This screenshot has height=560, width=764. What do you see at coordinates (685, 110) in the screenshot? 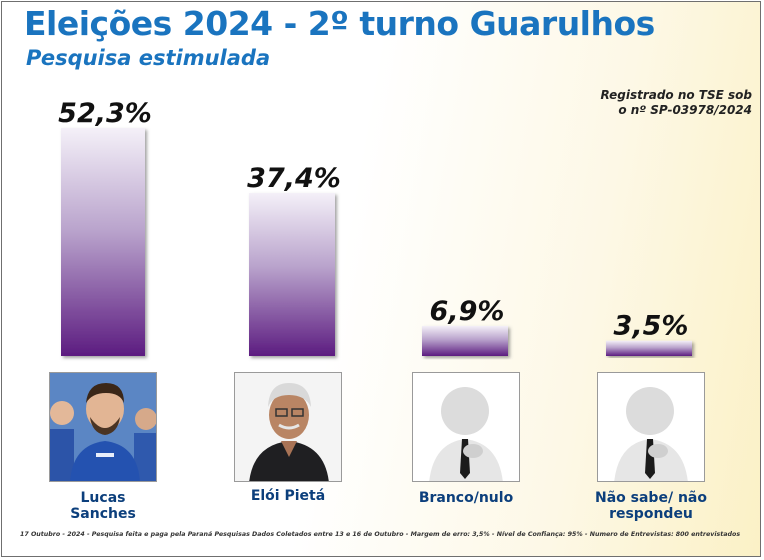
I see `registration-line-2: o nº SP-03978/2024` at bounding box center [685, 110].